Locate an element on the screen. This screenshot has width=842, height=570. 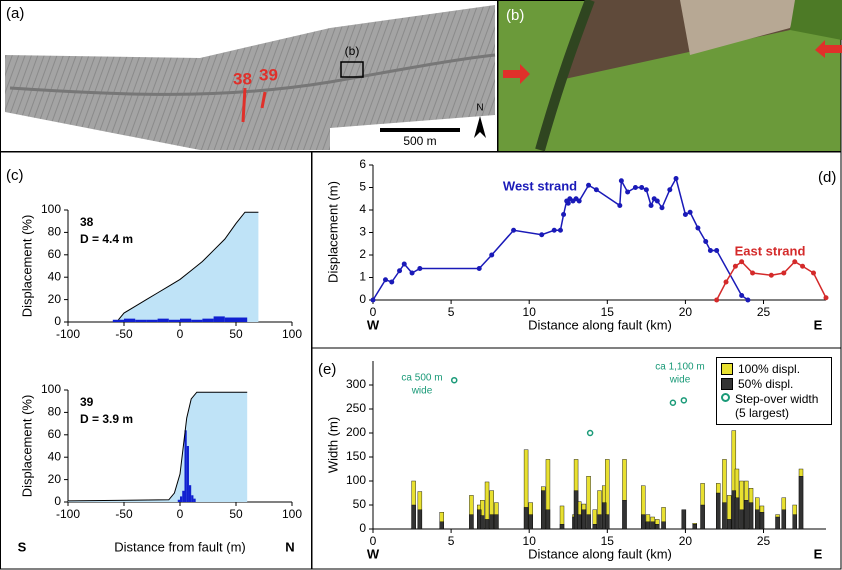
annotation: ca 1,100 m is located at coordinates (679, 367).